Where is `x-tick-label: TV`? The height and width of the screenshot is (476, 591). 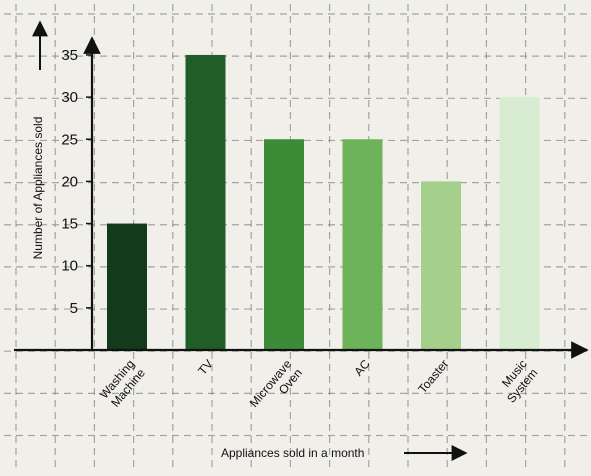 x-tick-label: TV is located at coordinates (205, 367).